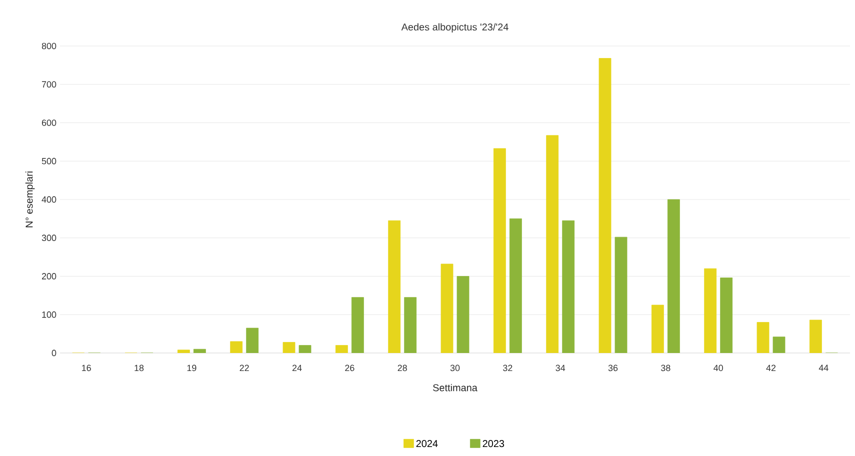 The image size is (855, 456). Describe the element at coordinates (49, 238) in the screenshot. I see `y-tick-label: 300` at that location.